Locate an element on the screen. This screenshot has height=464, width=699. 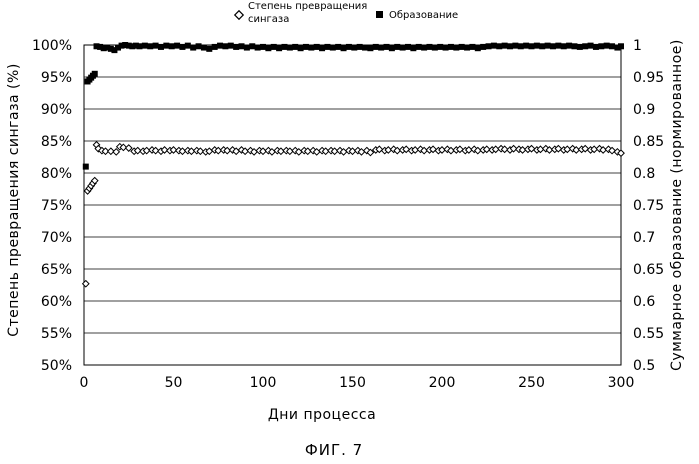
legend-label-conversion: Степень превращениясингаза is located at coordinates (307, 13).